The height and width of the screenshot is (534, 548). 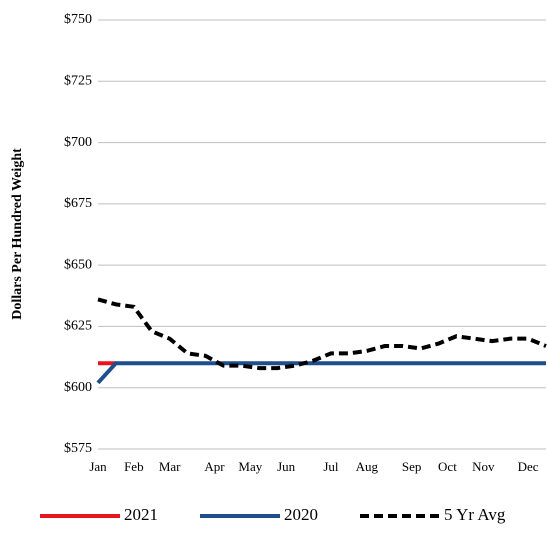 I want to click on x-tick-label: Feb, so click(x=134, y=466).